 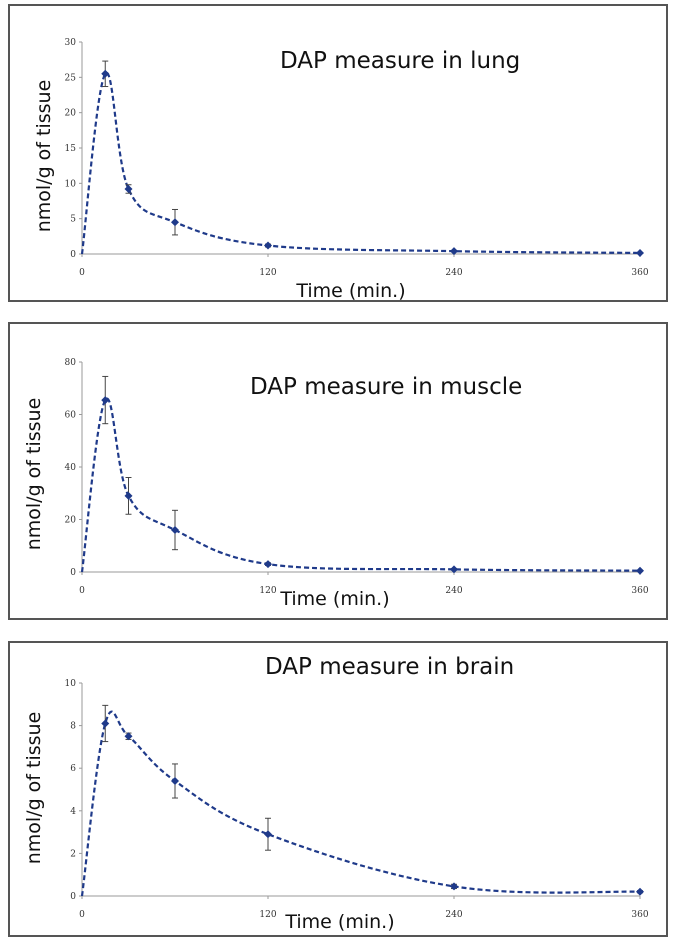 What do you see at coordinates (71, 363) in the screenshot?
I see `y-tick-label: 80` at bounding box center [71, 363].